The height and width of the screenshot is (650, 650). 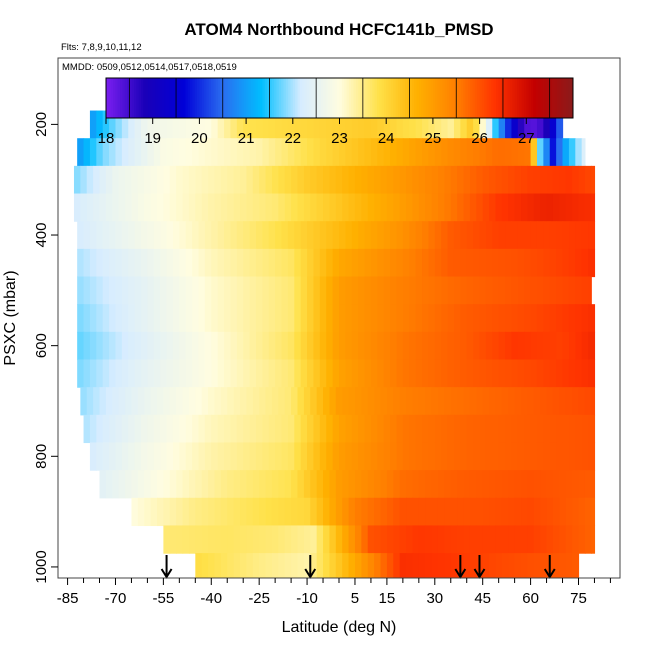 What do you see at coordinates (479, 567) in the screenshot?
I see `down-arrow-icon` at bounding box center [479, 567].